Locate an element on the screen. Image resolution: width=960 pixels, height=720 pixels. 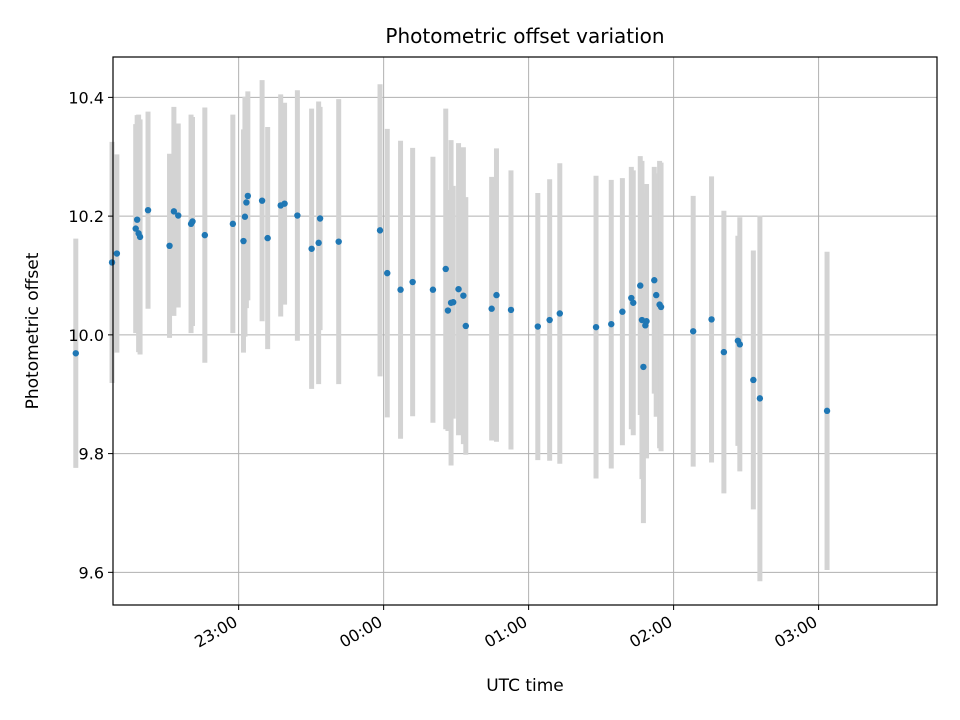
y-tick-label: 10.0 is located at coordinates (86, 335).